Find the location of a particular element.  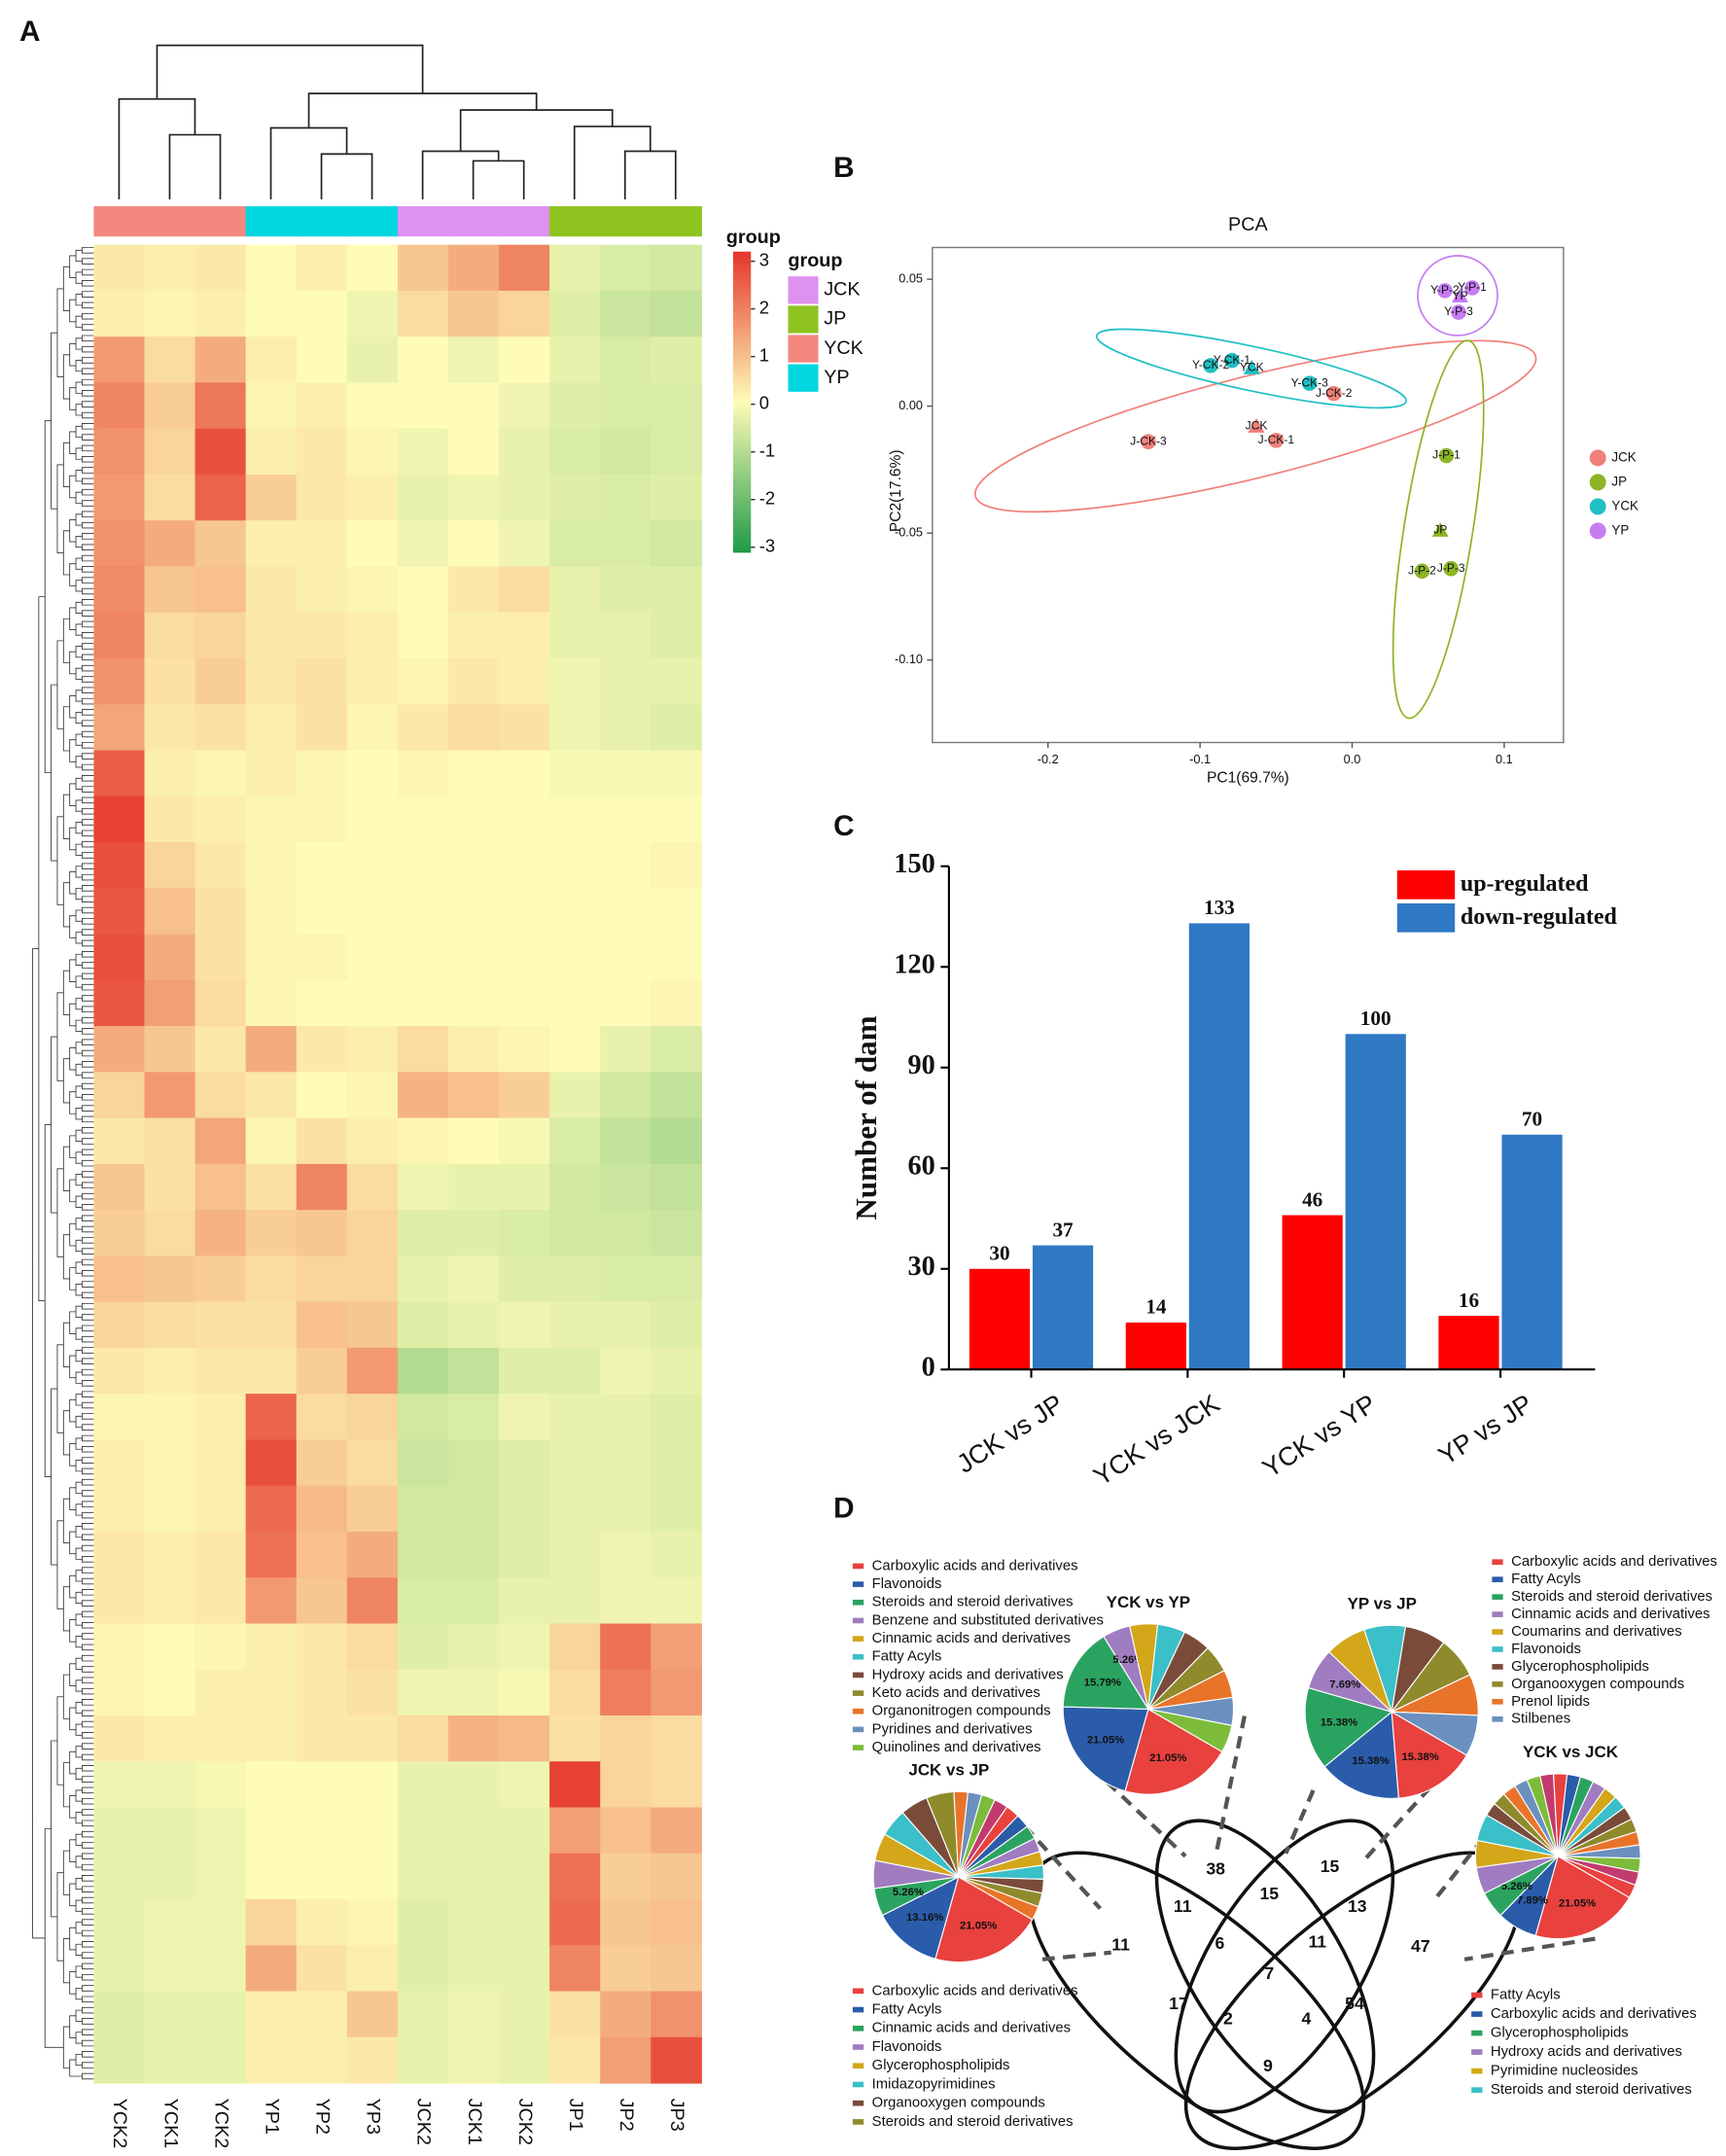

legend-label: down-regulated is located at coordinates (1540, 917).